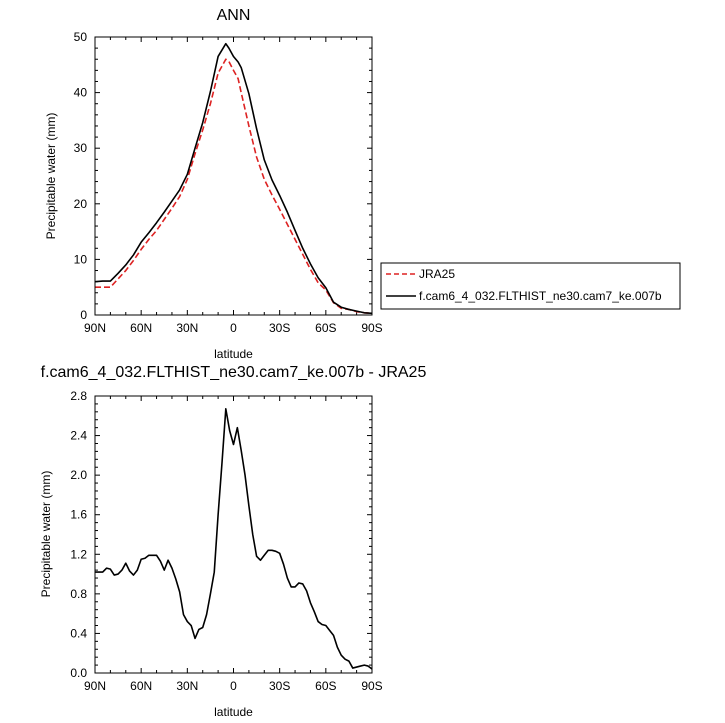 Image resolution: width=725 pixels, height=723 pixels. Describe the element at coordinates (437, 274) in the screenshot. I see `legend-label-jra25: JRA25` at that location.